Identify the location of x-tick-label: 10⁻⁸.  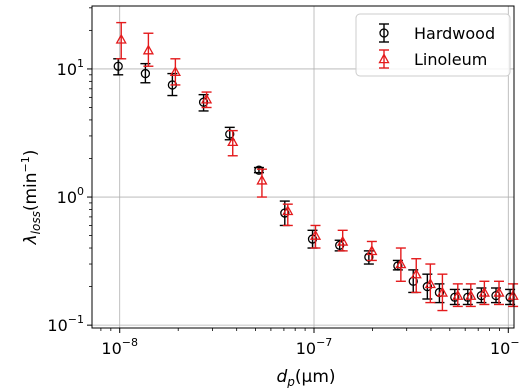
(119, 347).